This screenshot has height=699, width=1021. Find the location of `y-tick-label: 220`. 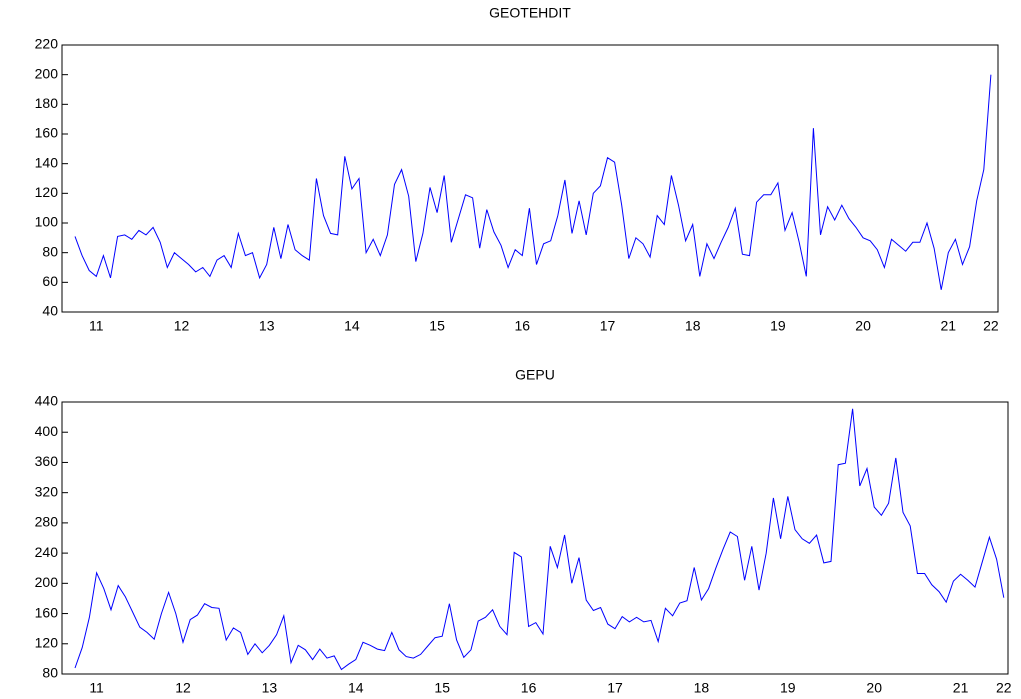

y-tick-label: 220 is located at coordinates (47, 44).